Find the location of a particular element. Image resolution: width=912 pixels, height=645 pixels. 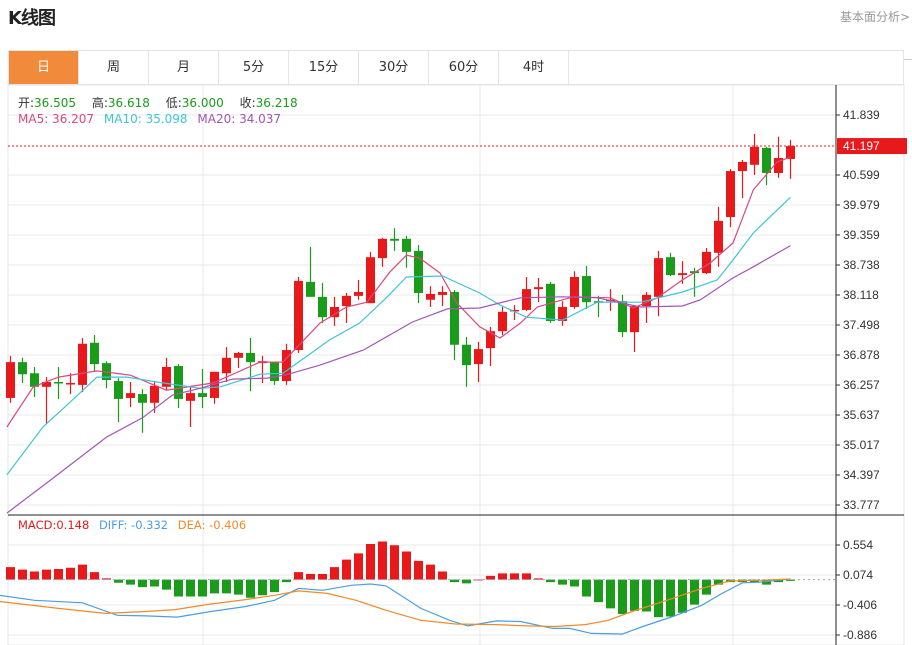

tab-day: 日 is located at coordinates (44, 67).